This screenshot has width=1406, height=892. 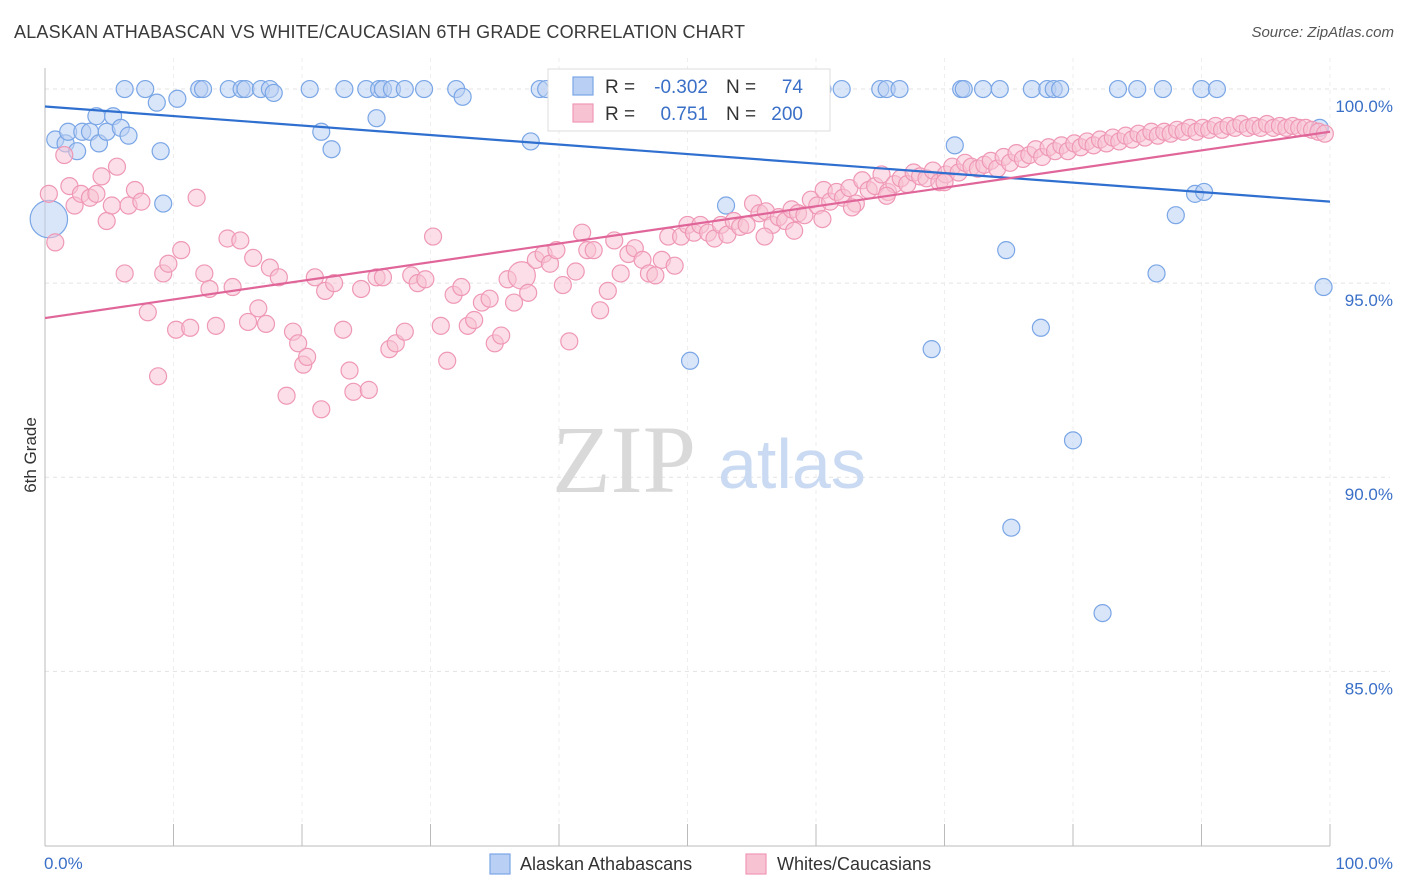 What do you see at coordinates (793, 87) in the screenshot?
I see `stats-n-value-1: 74` at bounding box center [793, 87].